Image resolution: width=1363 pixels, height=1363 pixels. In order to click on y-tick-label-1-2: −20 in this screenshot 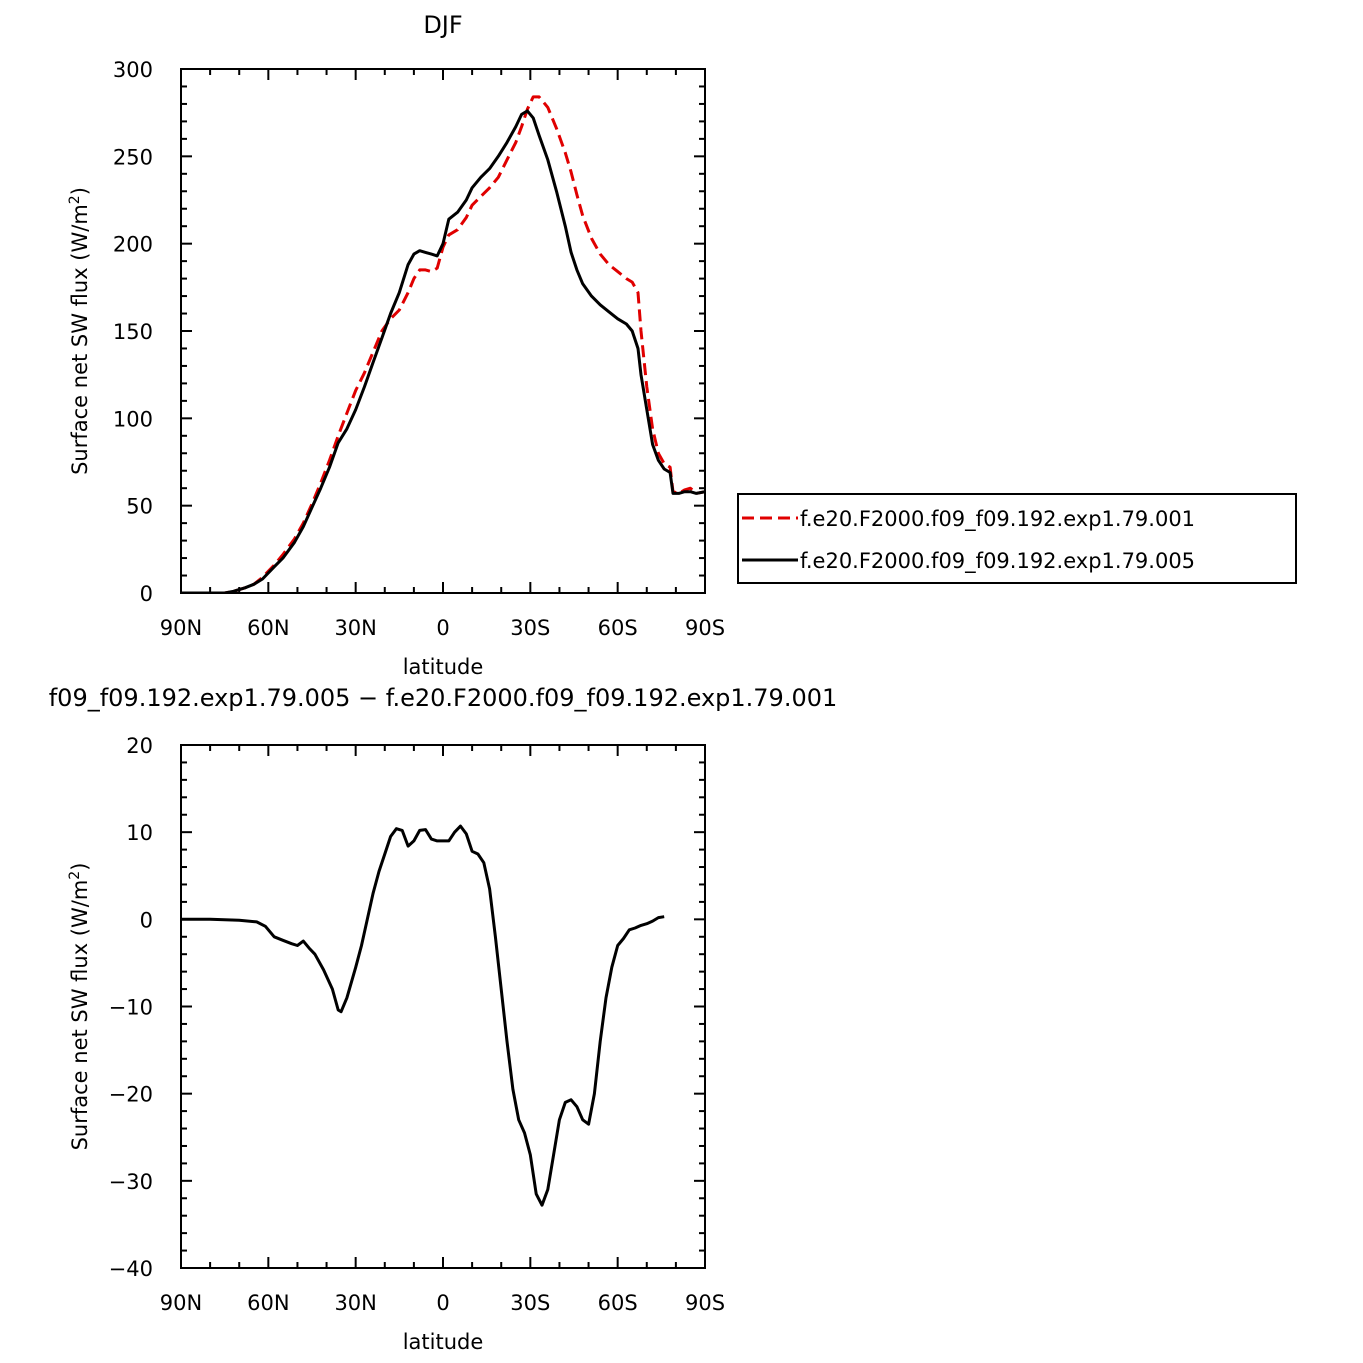, I will do `click(131, 1095)`.